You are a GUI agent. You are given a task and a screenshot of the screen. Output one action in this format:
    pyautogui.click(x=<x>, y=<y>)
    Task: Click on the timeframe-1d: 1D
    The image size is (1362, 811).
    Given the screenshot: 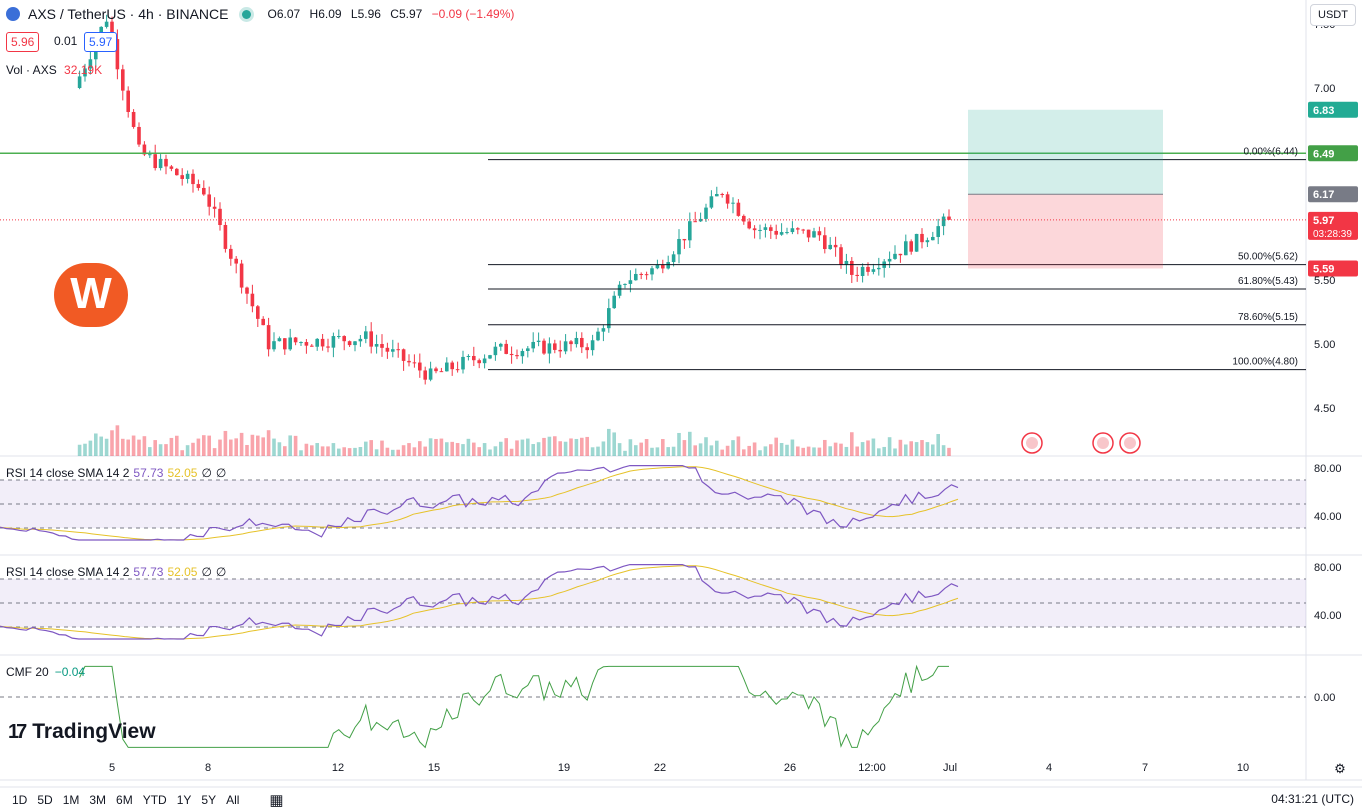 What is the action you would take?
    pyautogui.click(x=20, y=799)
    